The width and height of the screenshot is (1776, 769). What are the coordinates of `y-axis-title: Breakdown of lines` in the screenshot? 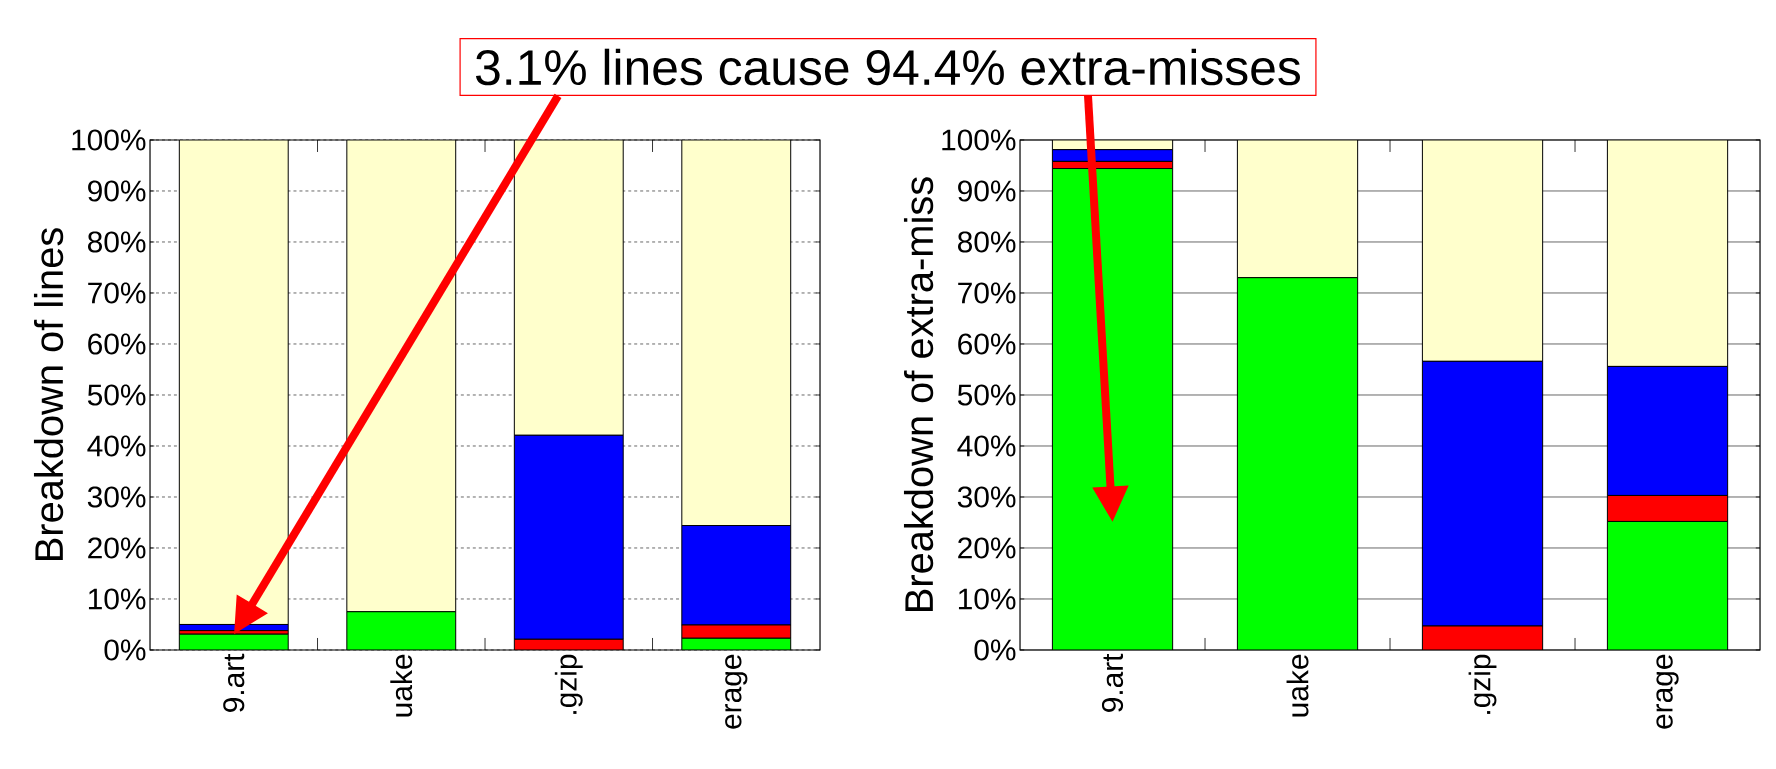 It's located at (48, 394).